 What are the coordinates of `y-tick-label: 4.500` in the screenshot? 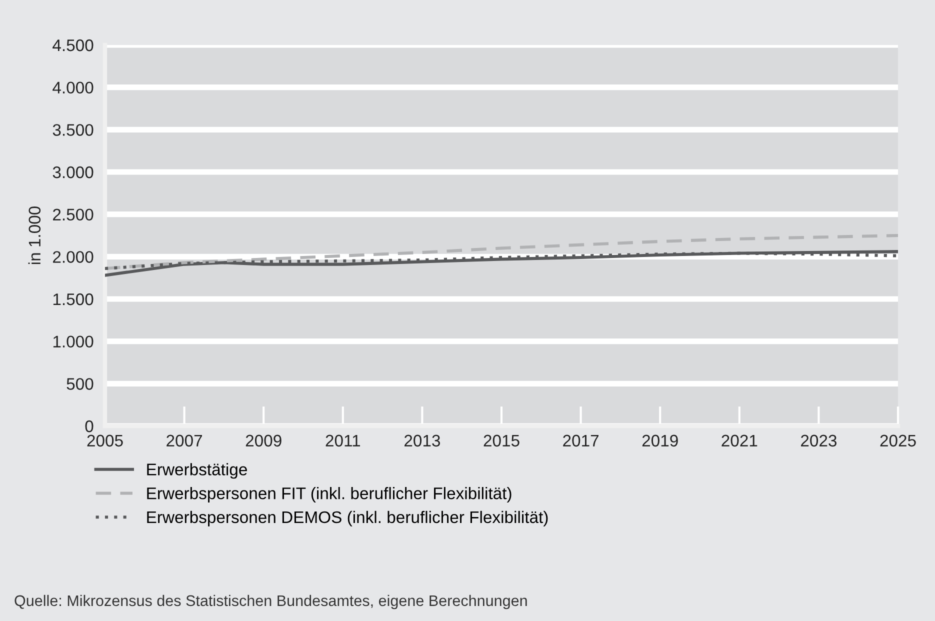 It's located at (73, 45).